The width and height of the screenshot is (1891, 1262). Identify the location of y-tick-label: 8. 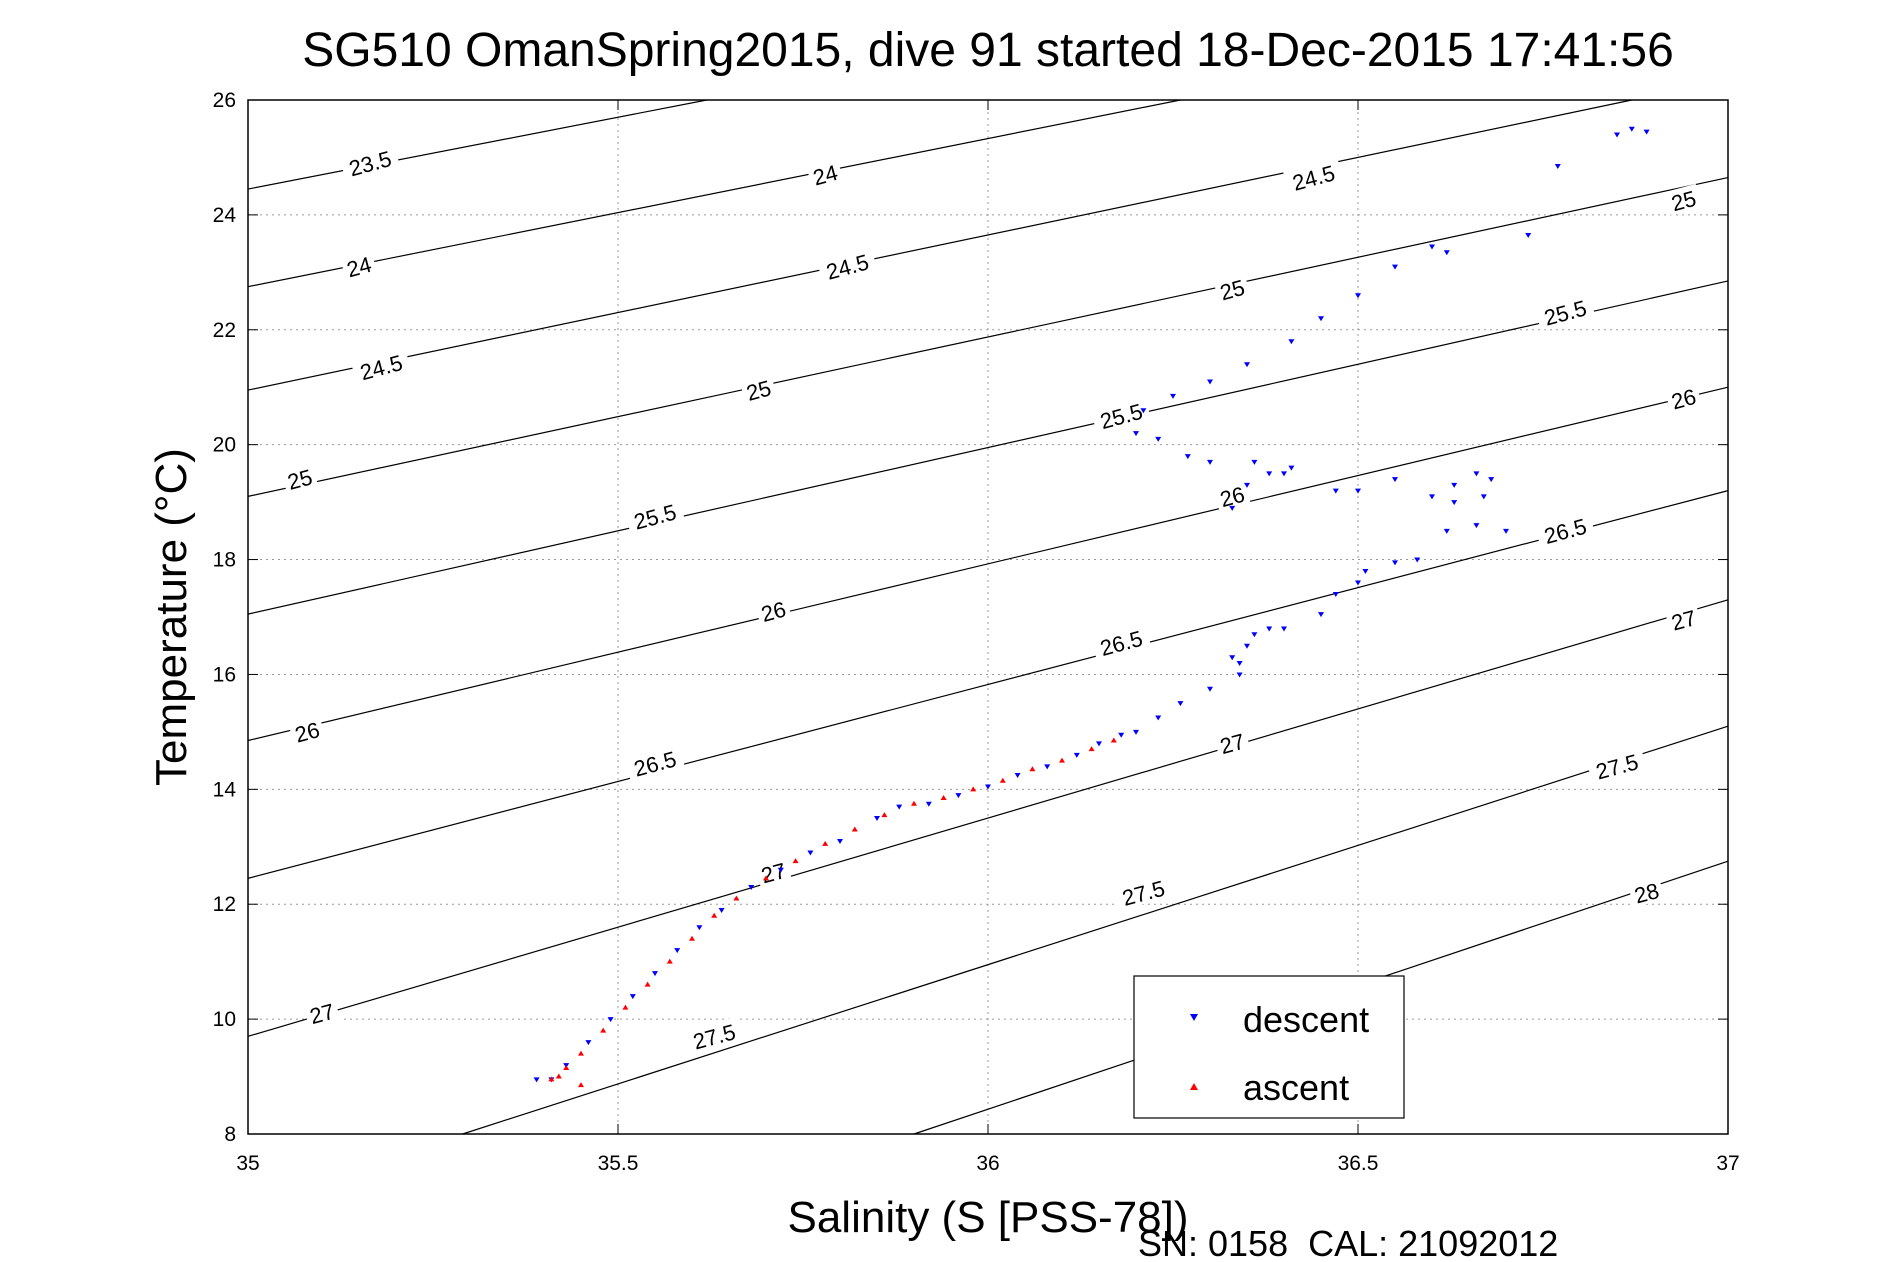
(230, 1134).